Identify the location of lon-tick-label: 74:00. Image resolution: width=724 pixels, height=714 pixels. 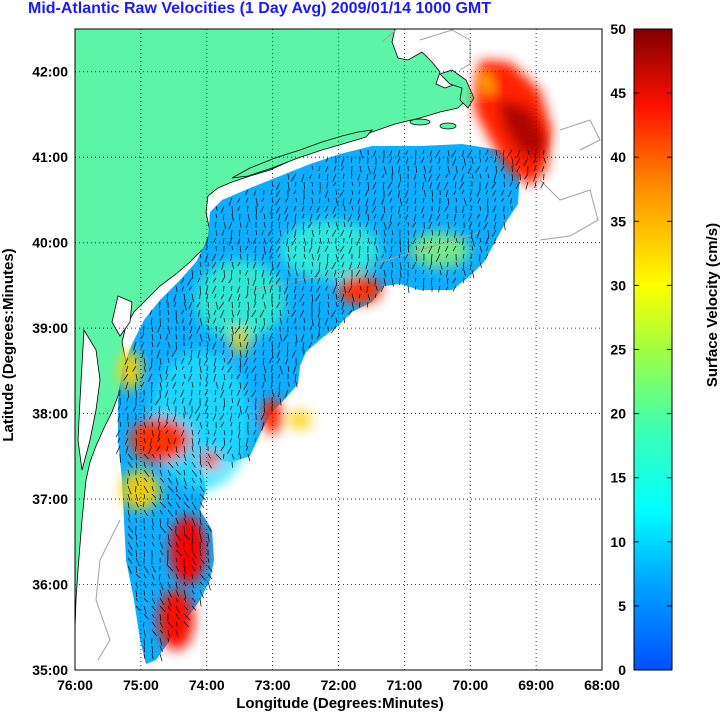
(207, 685).